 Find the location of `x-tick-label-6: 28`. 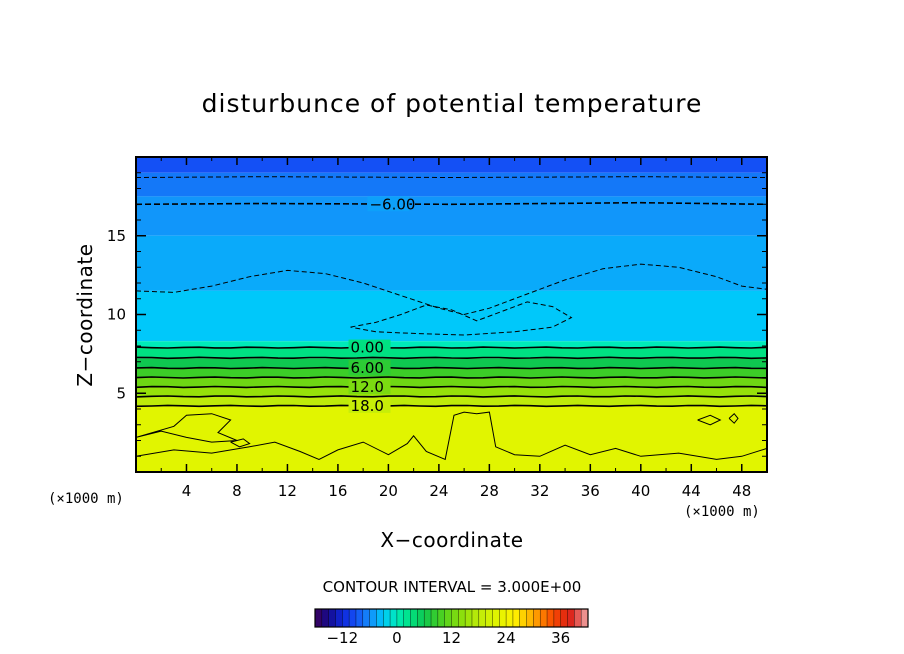

x-tick-label-6: 28 is located at coordinates (489, 491).